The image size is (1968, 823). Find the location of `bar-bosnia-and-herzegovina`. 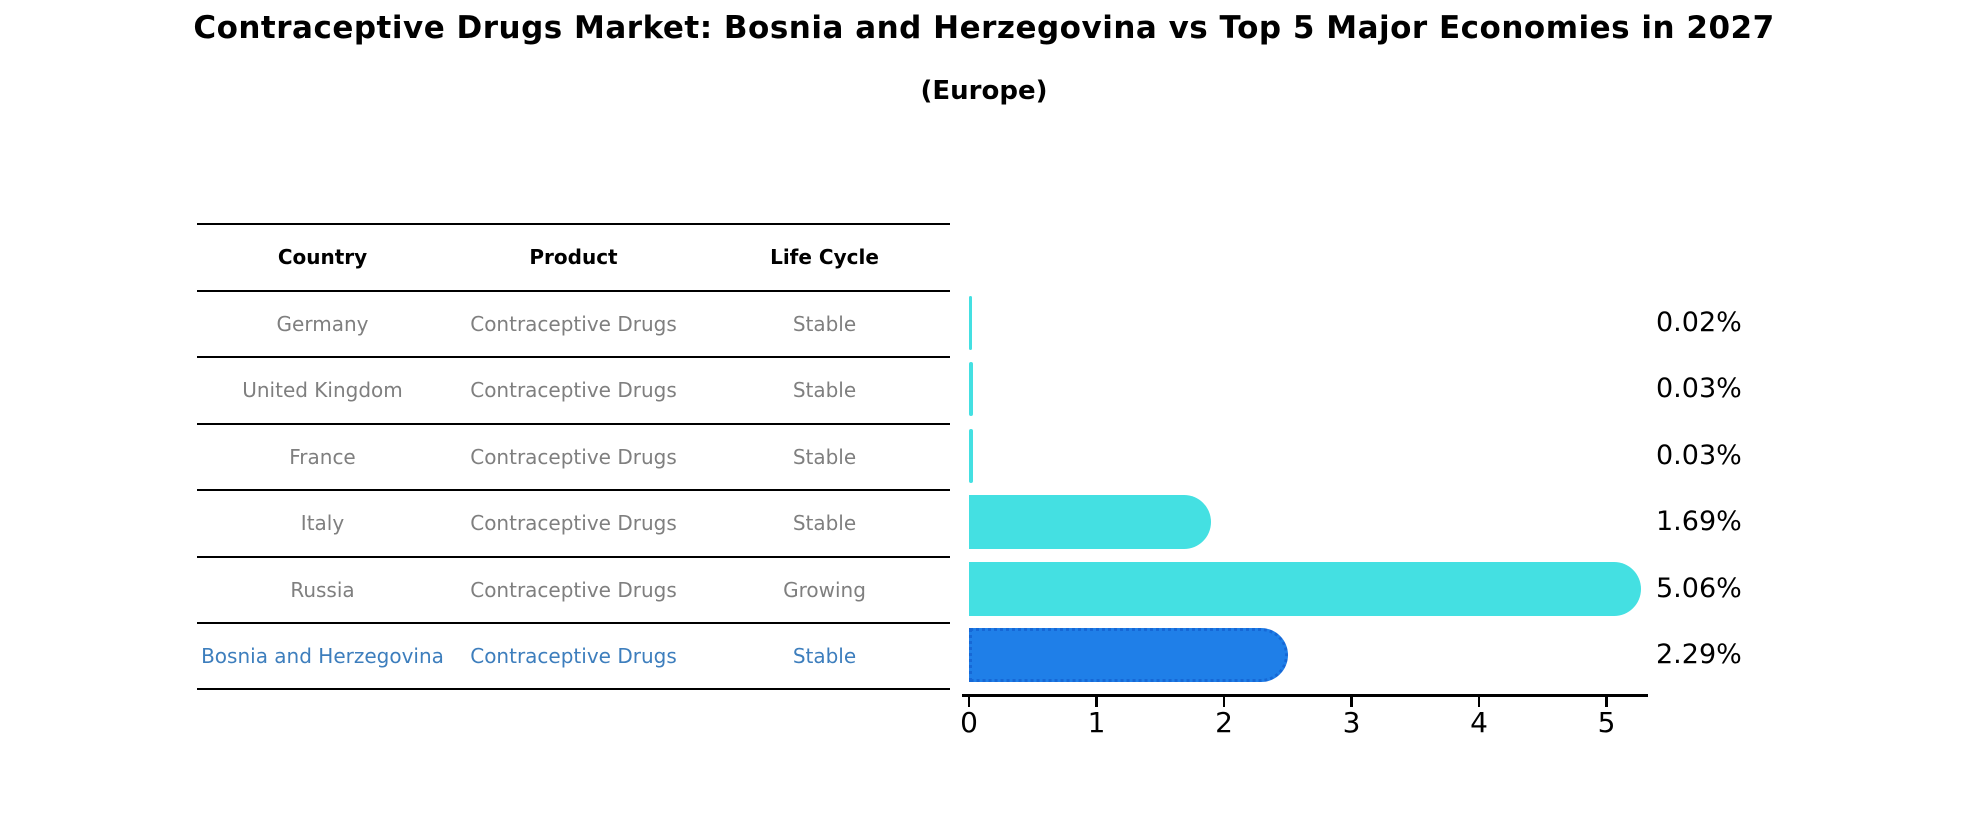

bar-bosnia-and-herzegovina is located at coordinates (1128, 655).